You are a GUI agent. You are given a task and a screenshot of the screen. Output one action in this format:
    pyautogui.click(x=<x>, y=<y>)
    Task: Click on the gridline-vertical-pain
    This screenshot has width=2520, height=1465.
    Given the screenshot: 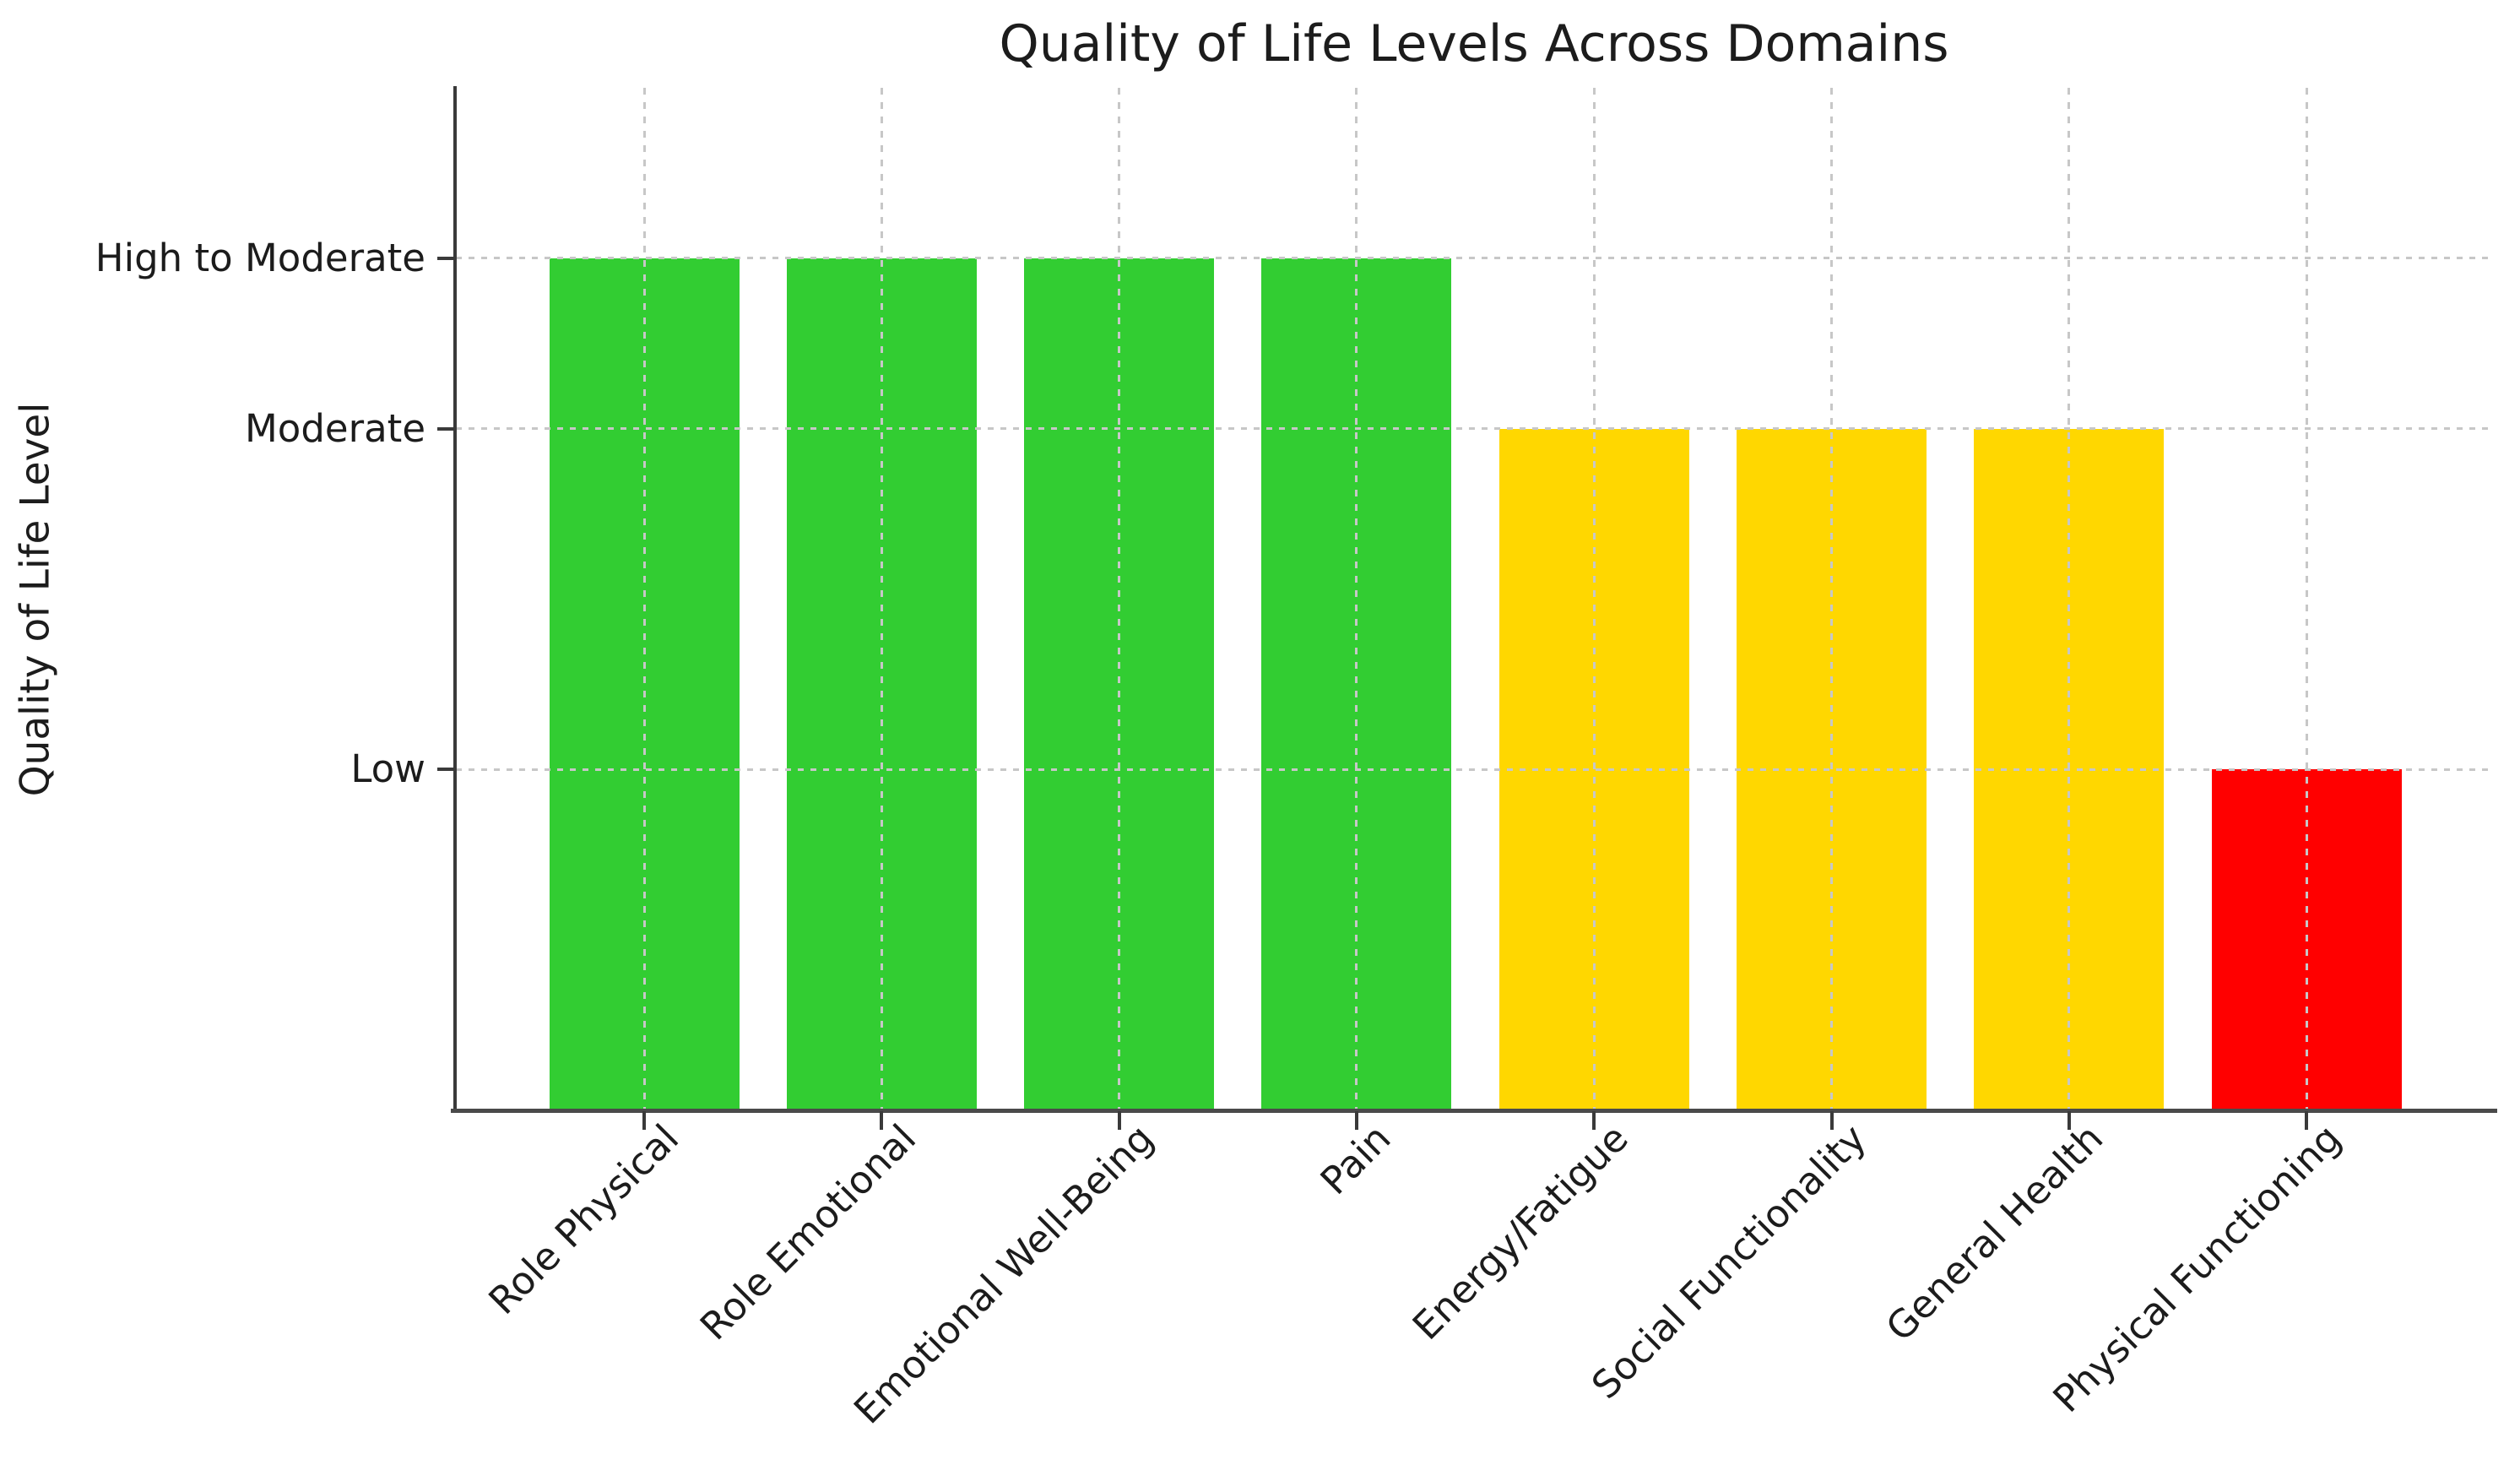 What is the action you would take?
    pyautogui.click(x=1356, y=599)
    